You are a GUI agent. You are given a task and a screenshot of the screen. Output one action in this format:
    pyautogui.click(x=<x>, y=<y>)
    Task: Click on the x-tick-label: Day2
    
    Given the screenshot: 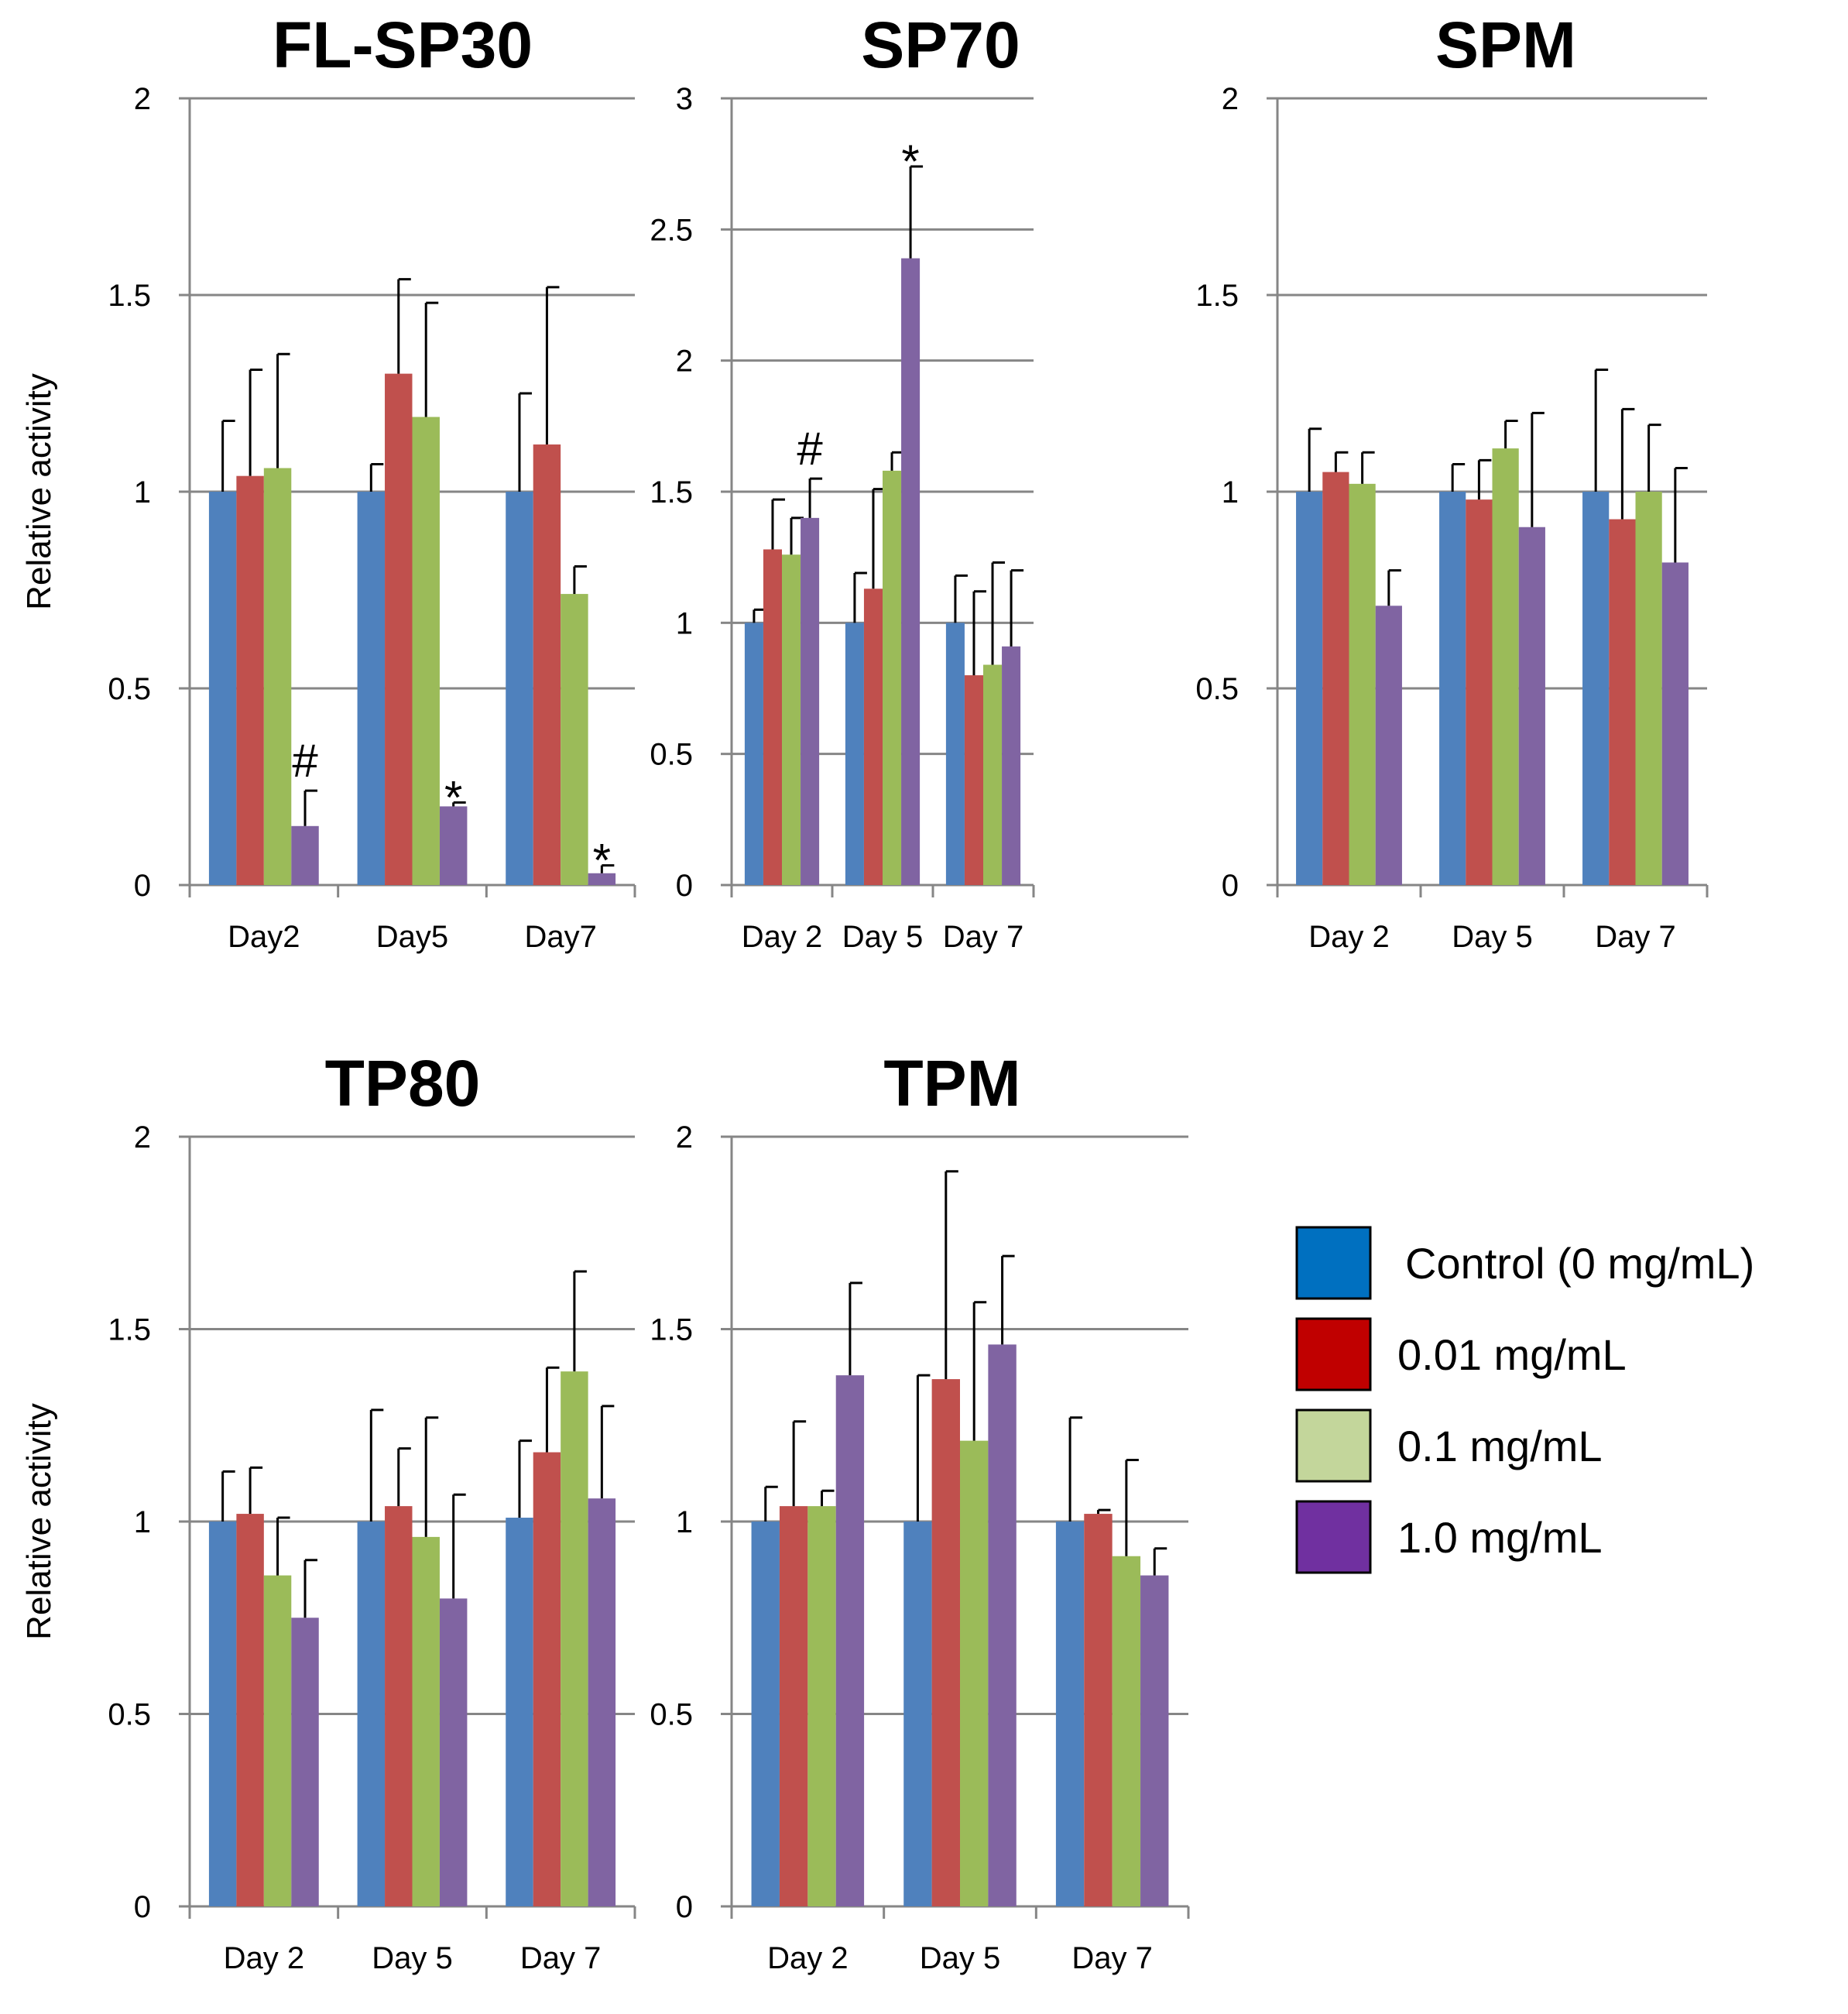 What is the action you would take?
    pyautogui.click(x=264, y=937)
    